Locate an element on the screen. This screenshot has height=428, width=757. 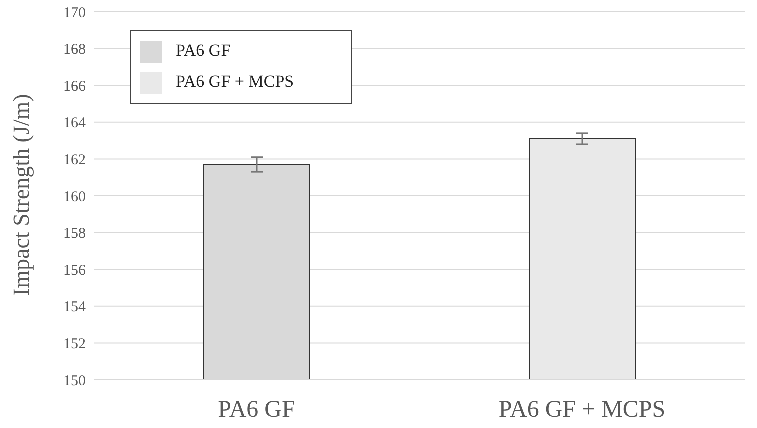
y-tick-label: 158 is located at coordinates (75, 234).